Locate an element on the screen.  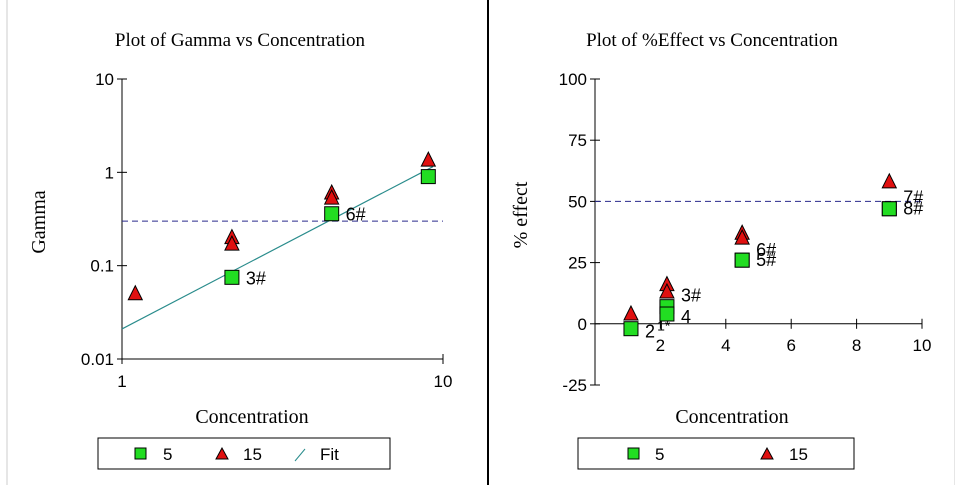
effect-x-axis-label: Concentration is located at coordinates (731, 417).